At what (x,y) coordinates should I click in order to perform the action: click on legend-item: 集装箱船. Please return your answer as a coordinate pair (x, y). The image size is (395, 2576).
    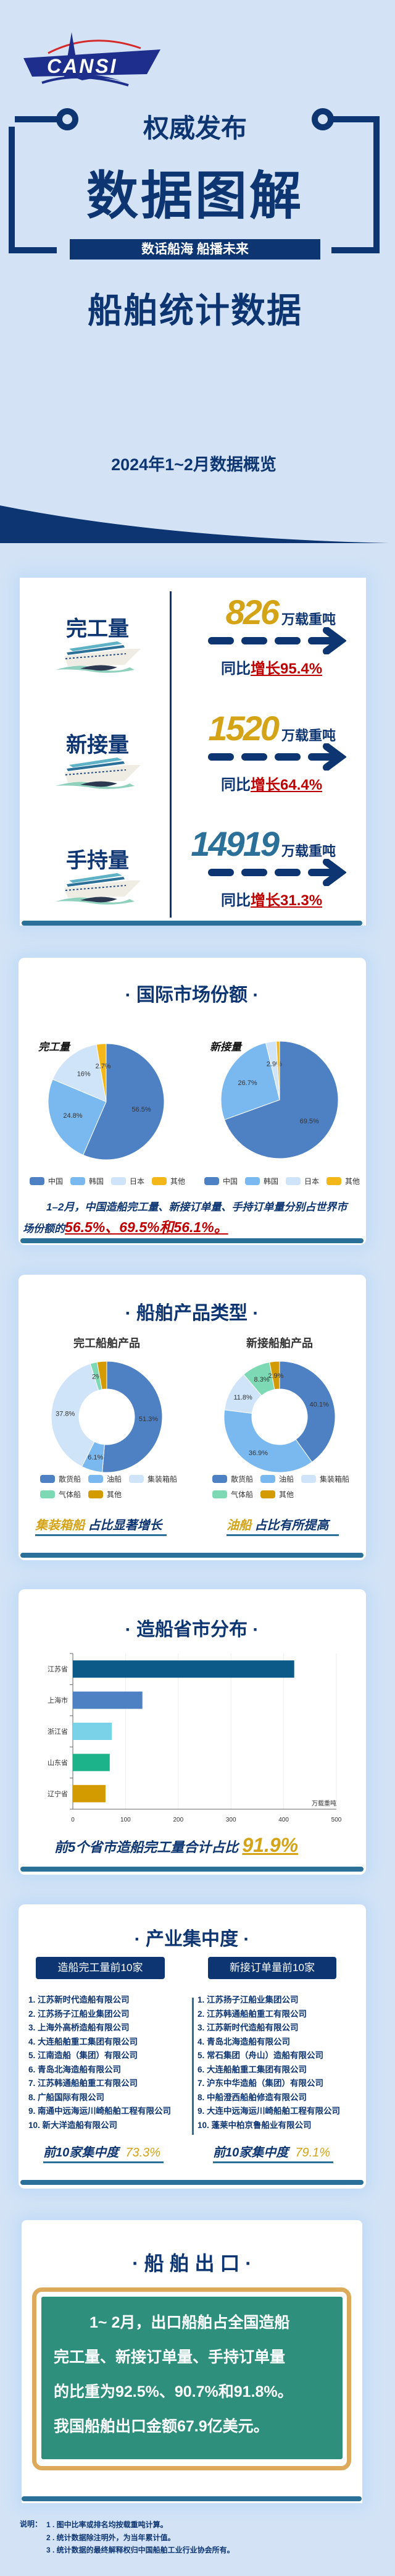
    Looking at the image, I should click on (153, 1479).